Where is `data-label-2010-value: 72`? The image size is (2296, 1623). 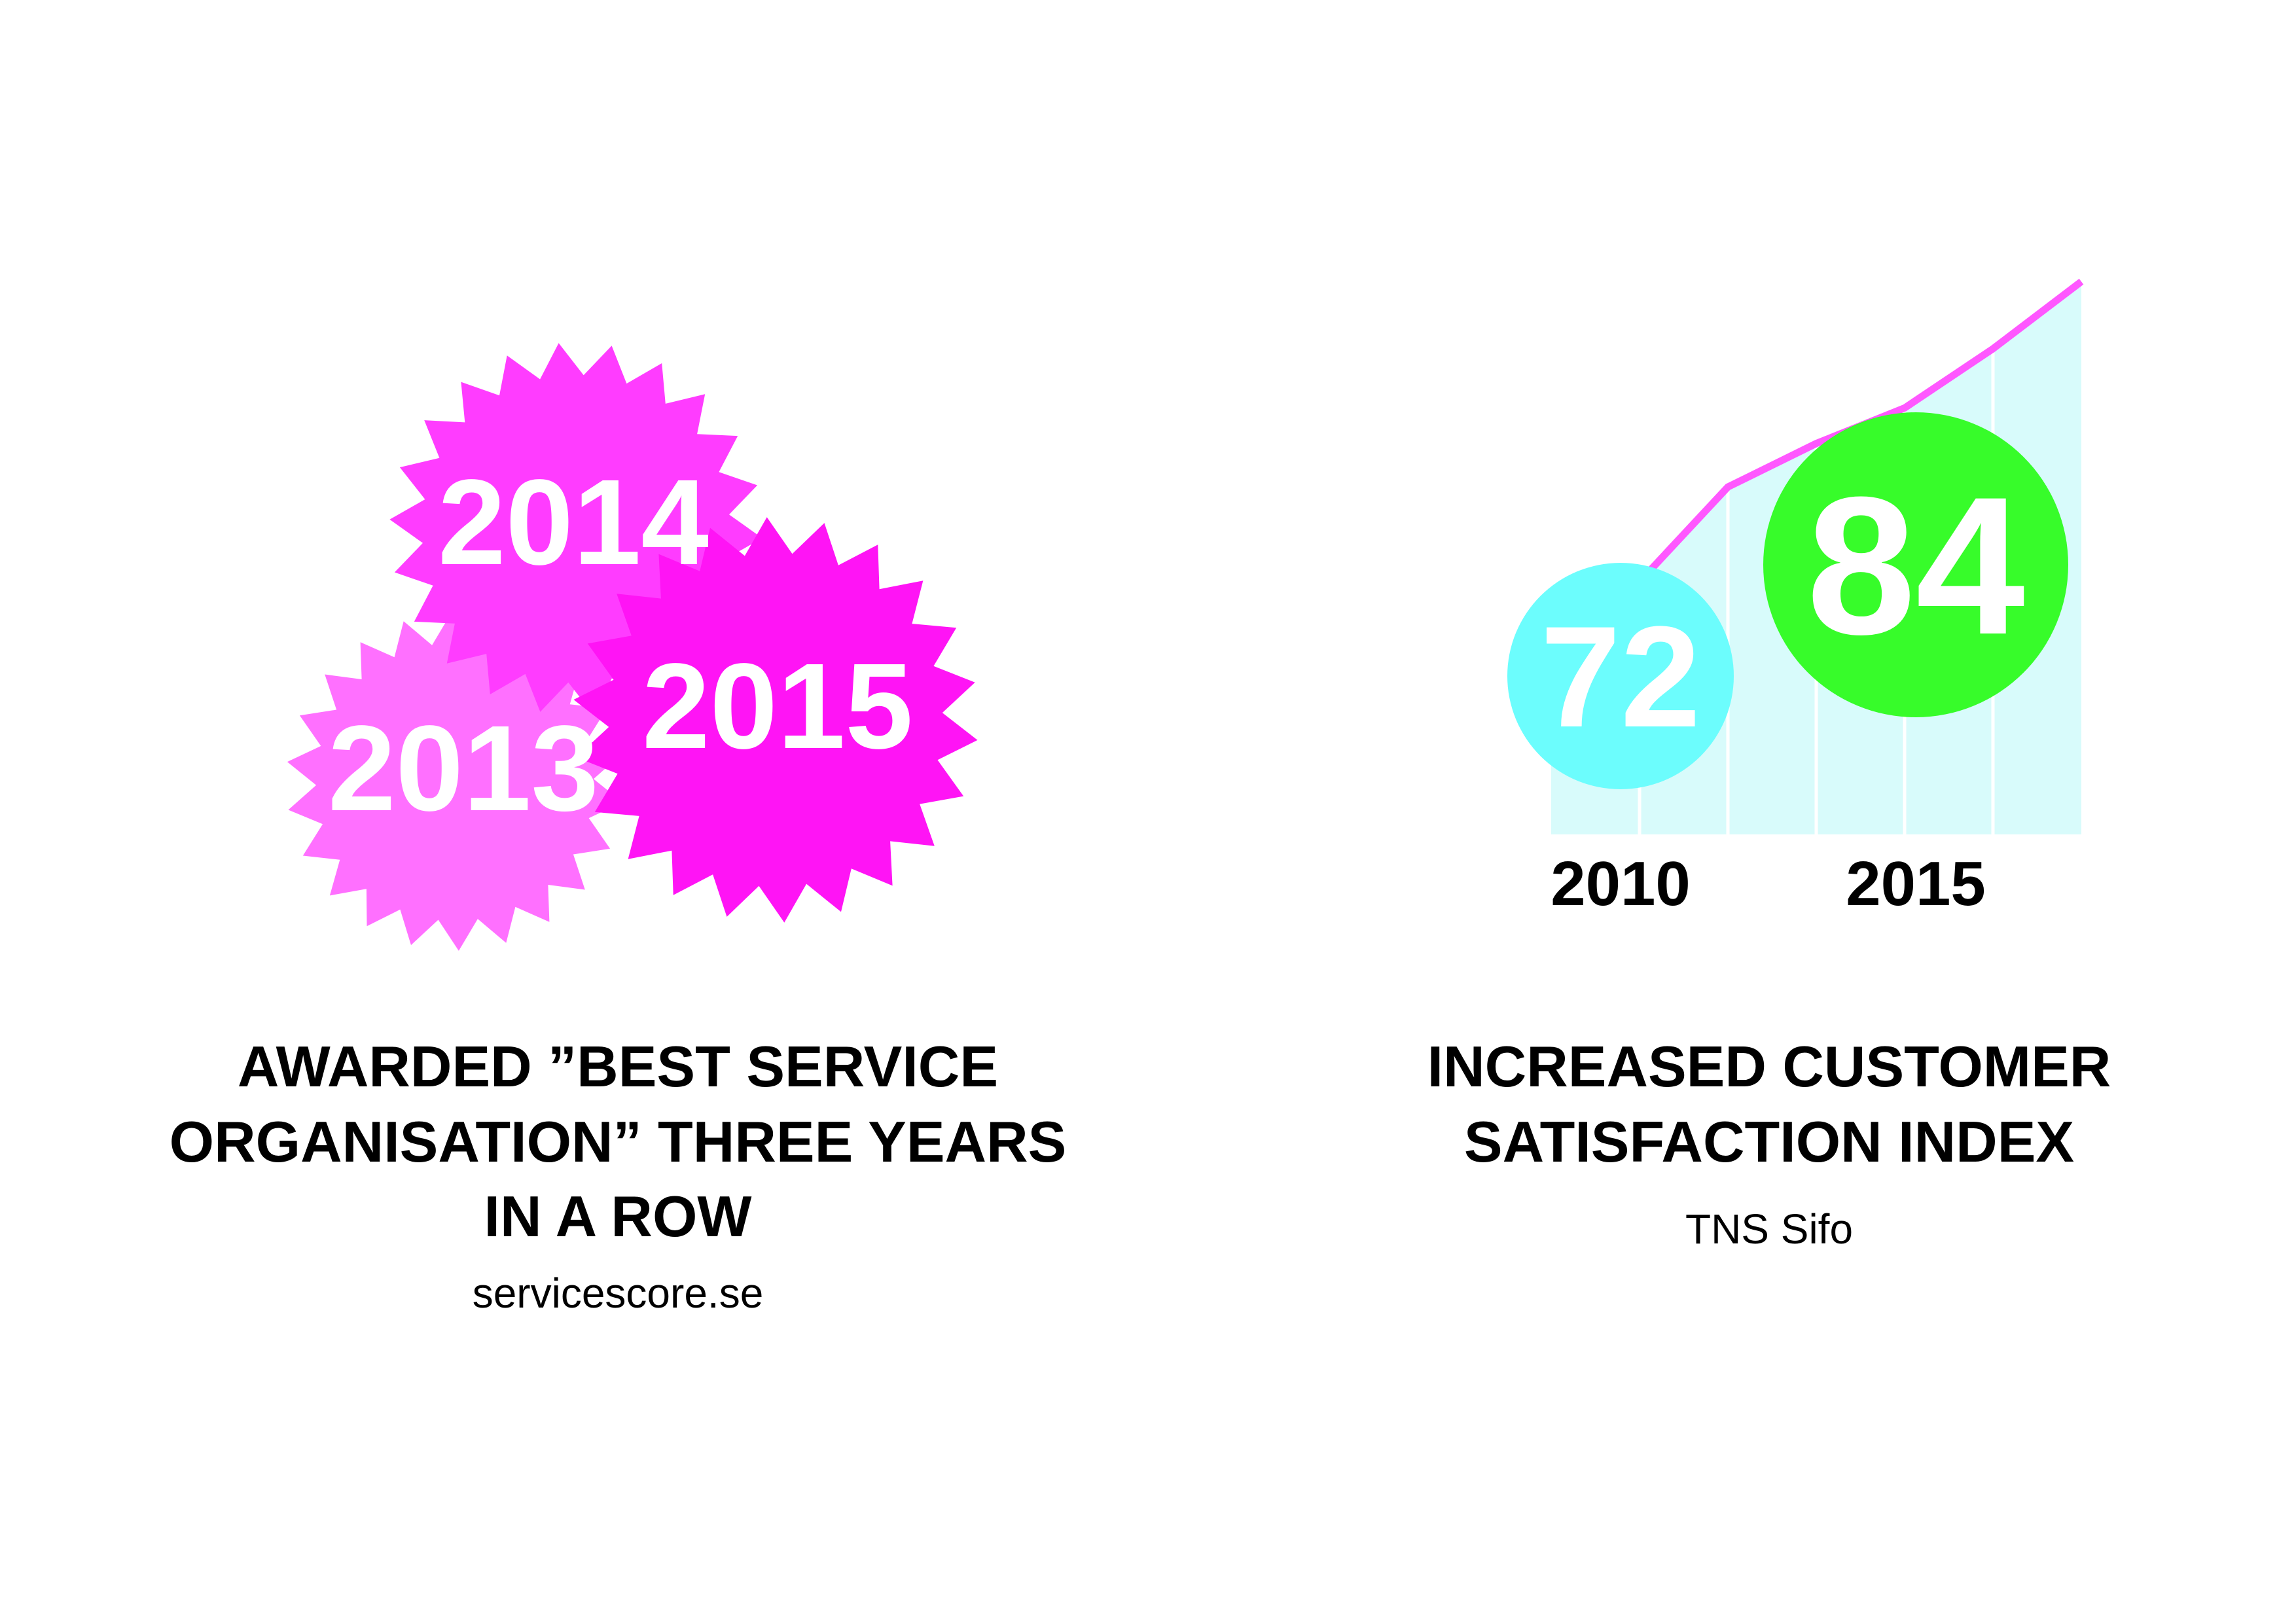 data-label-2010-value: 72 is located at coordinates (1621, 676).